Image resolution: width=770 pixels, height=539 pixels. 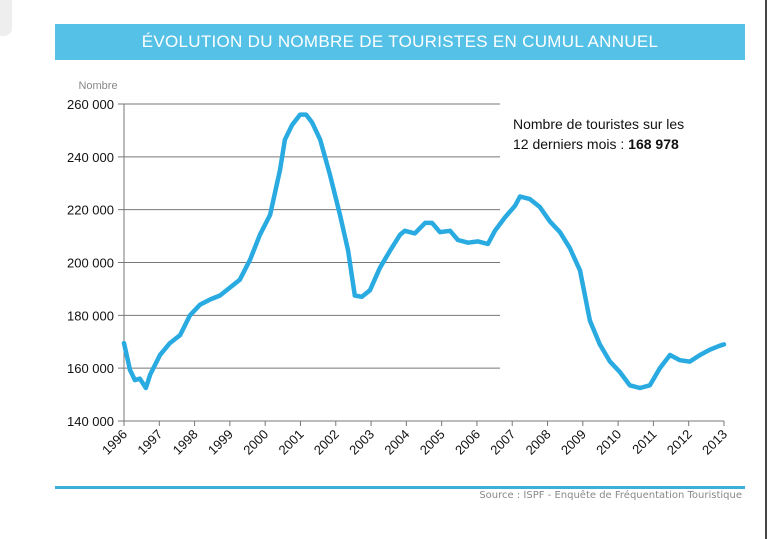 I want to click on x-tick-label: 1999, so click(x=220, y=442).